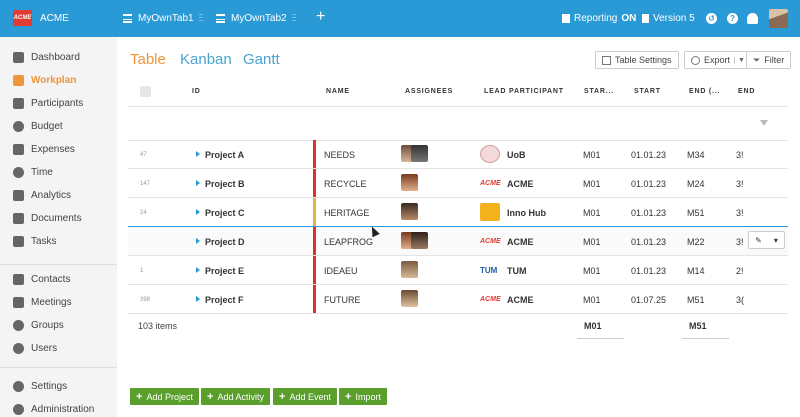  What do you see at coordinates (225, 242) in the screenshot?
I see `project-name: Project D` at bounding box center [225, 242].